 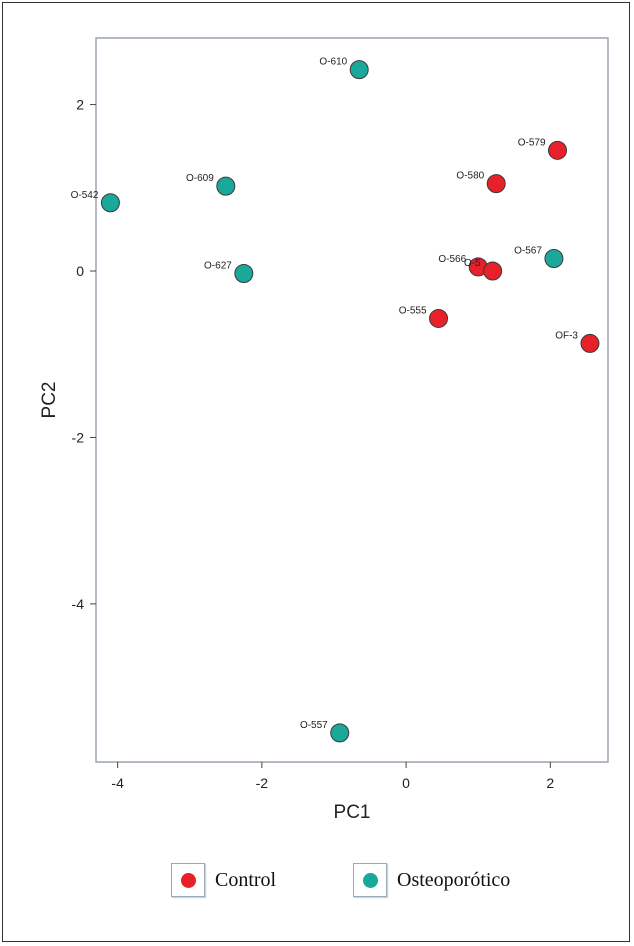 I want to click on point-label: O-567, so click(x=528, y=251).